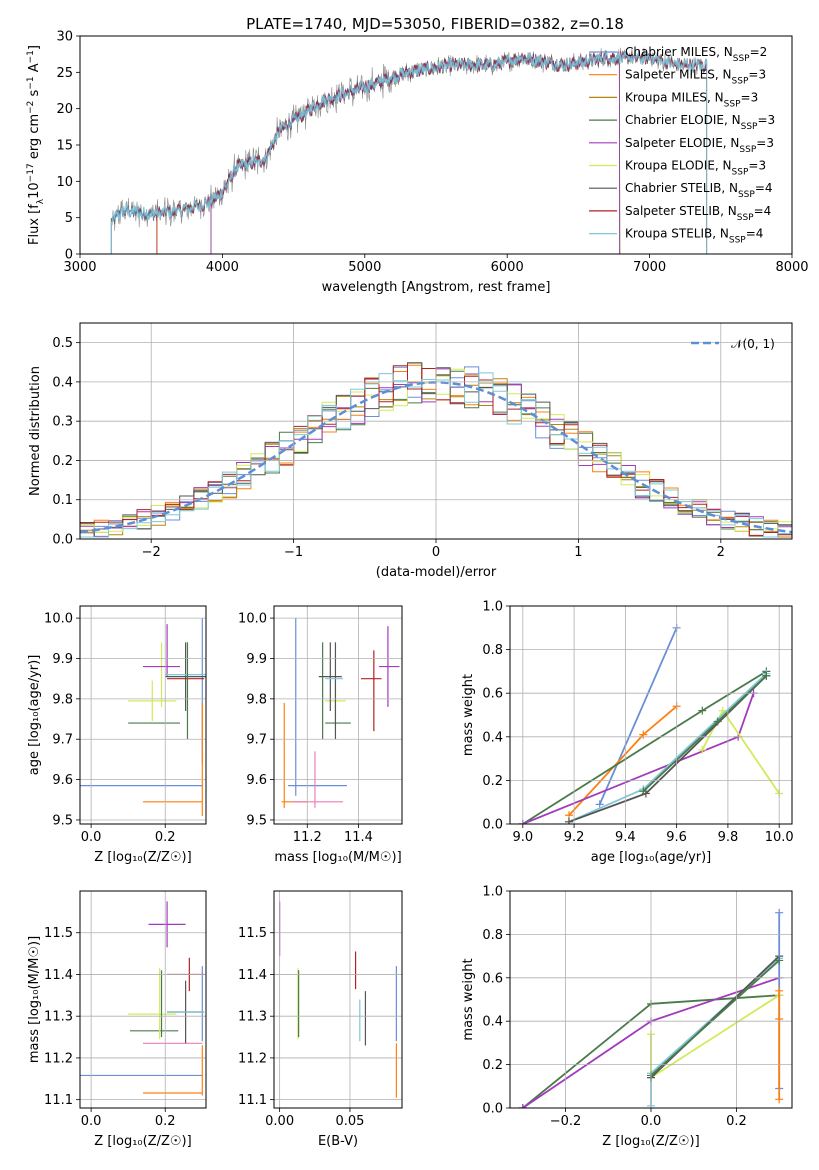  What do you see at coordinates (64, 109) in the screenshot?
I see `y-tick-label: 20` at bounding box center [64, 109].